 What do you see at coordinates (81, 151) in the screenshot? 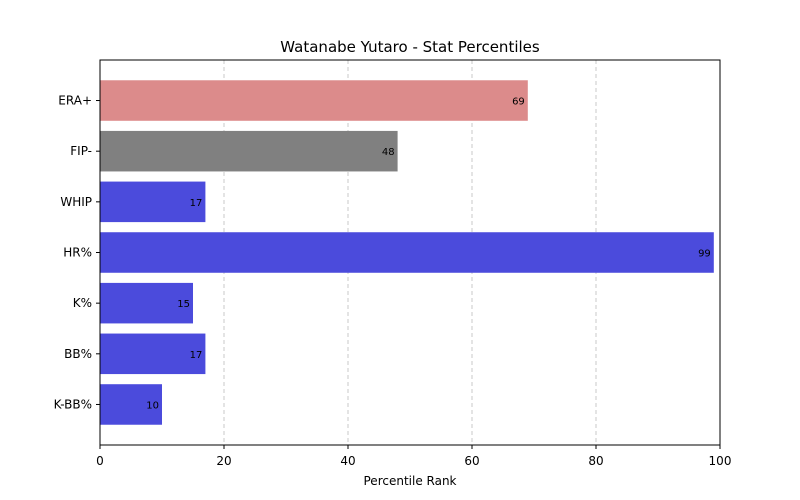
I see `y-tick-label: FIP-` at bounding box center [81, 151].